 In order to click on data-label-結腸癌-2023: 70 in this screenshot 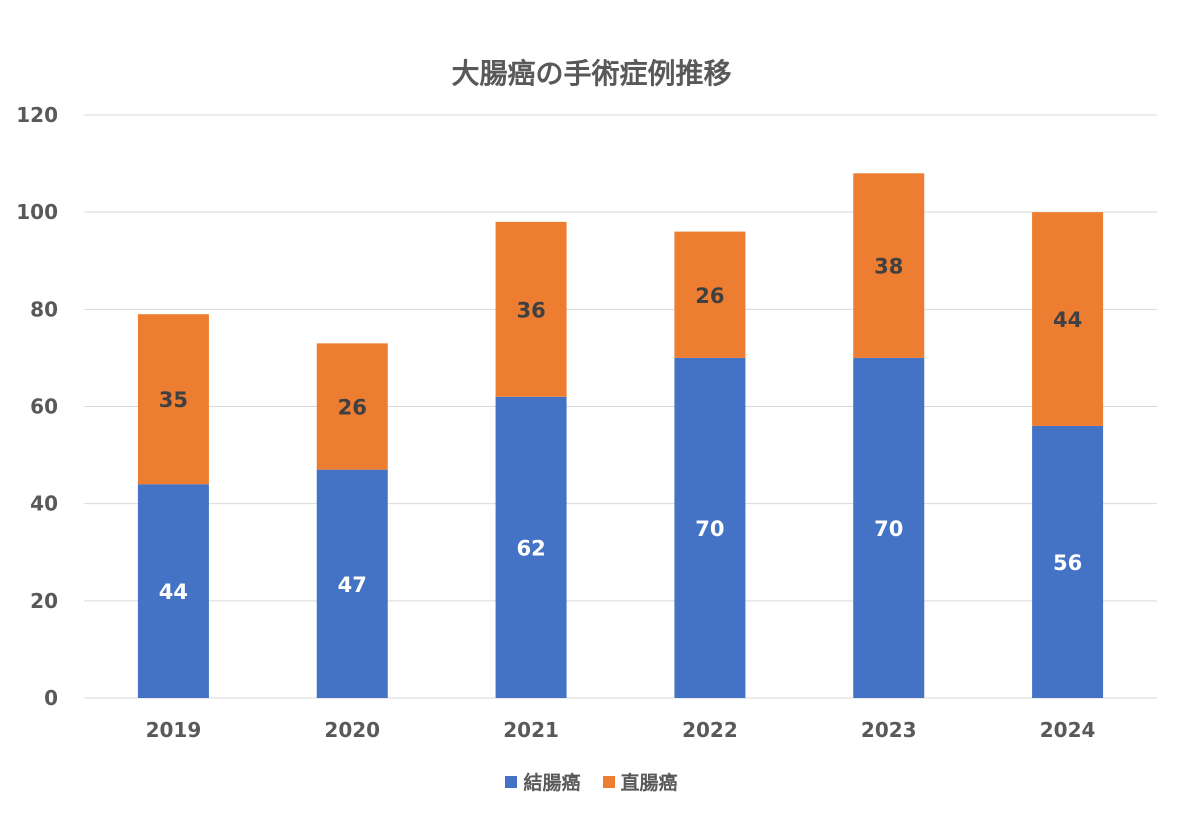, I will do `click(888, 529)`.